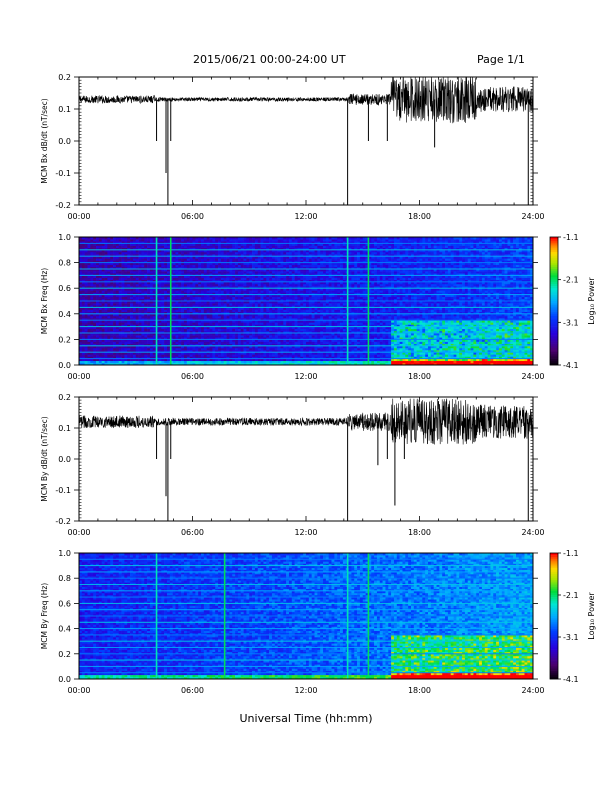  Describe the element at coordinates (192, 532) in the screenshot. I see `x-tick-label-2-1: 06:00` at that location.